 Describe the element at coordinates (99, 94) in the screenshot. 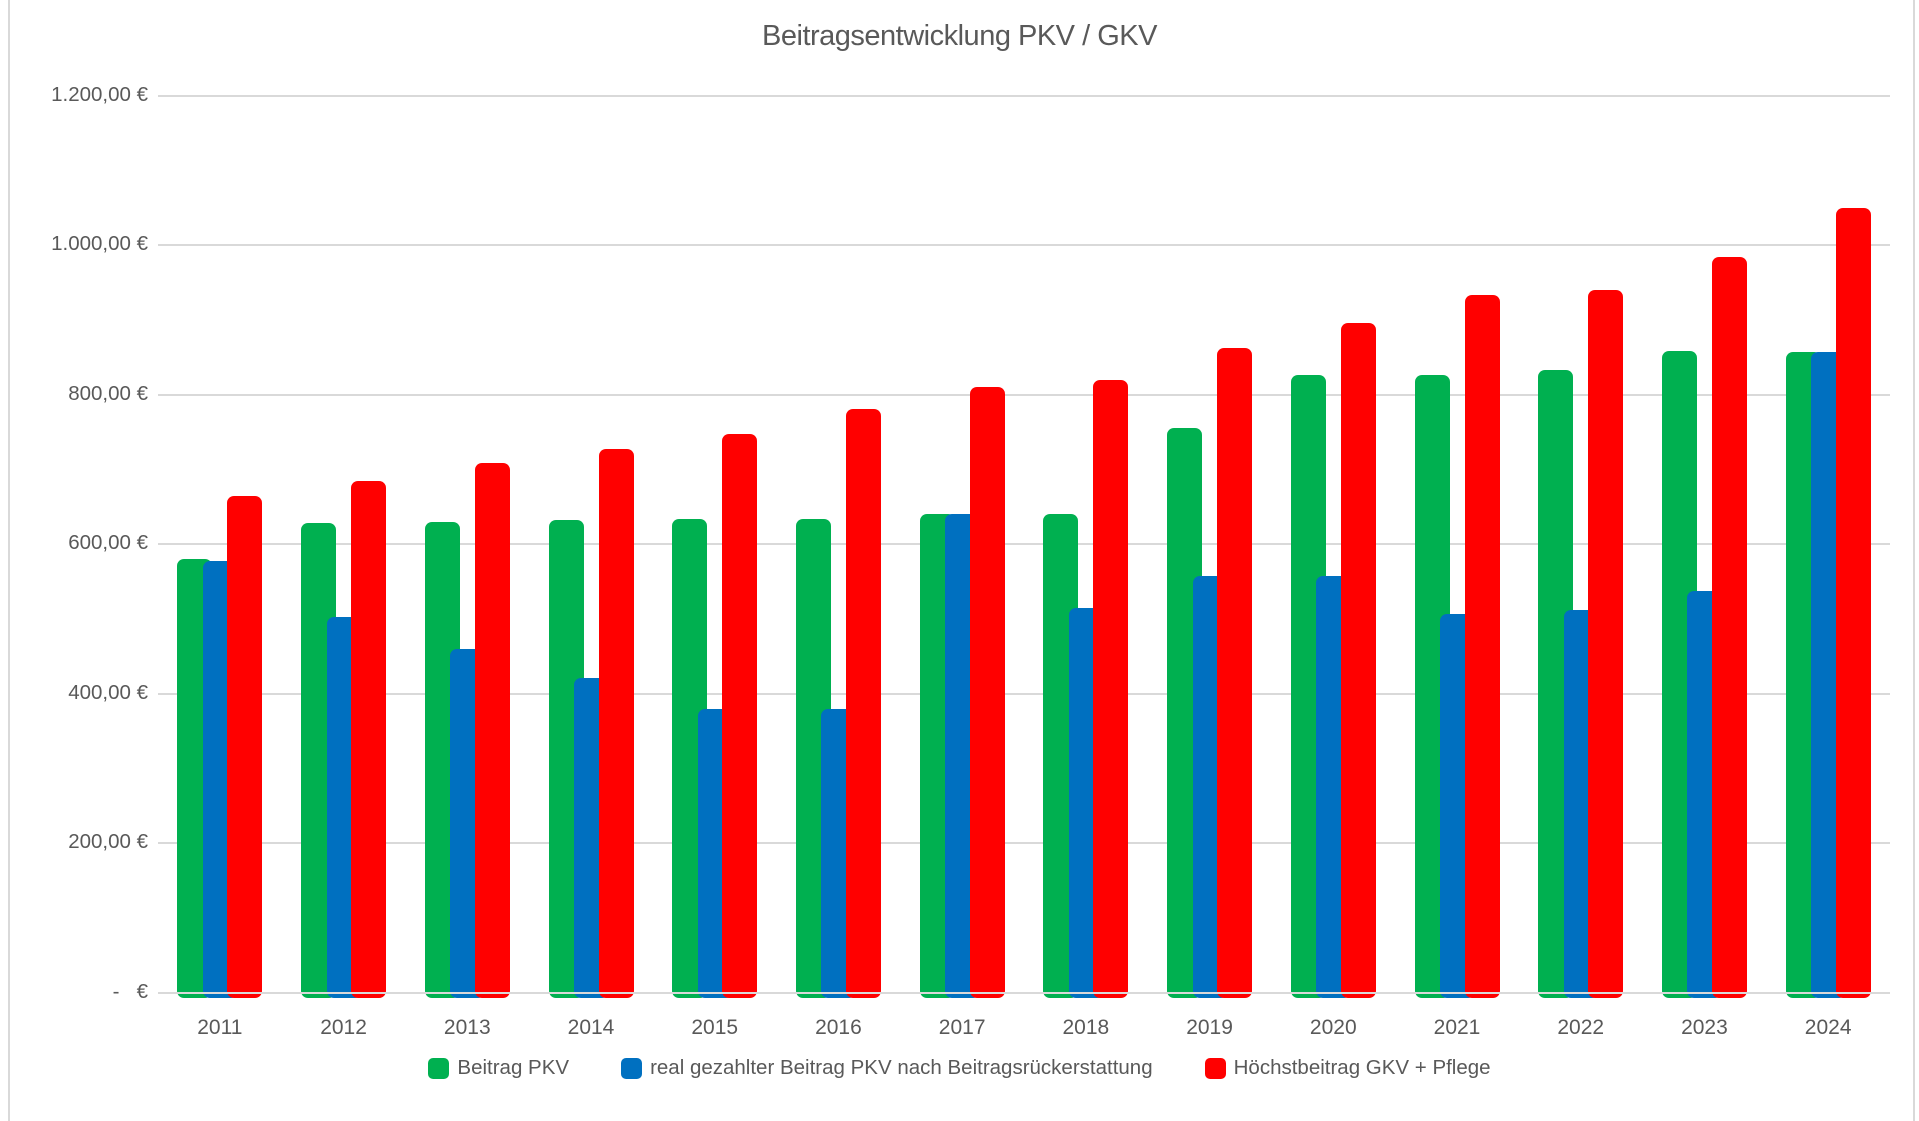

I see `y-axis-label-1200: 1.200,00 €` at that location.